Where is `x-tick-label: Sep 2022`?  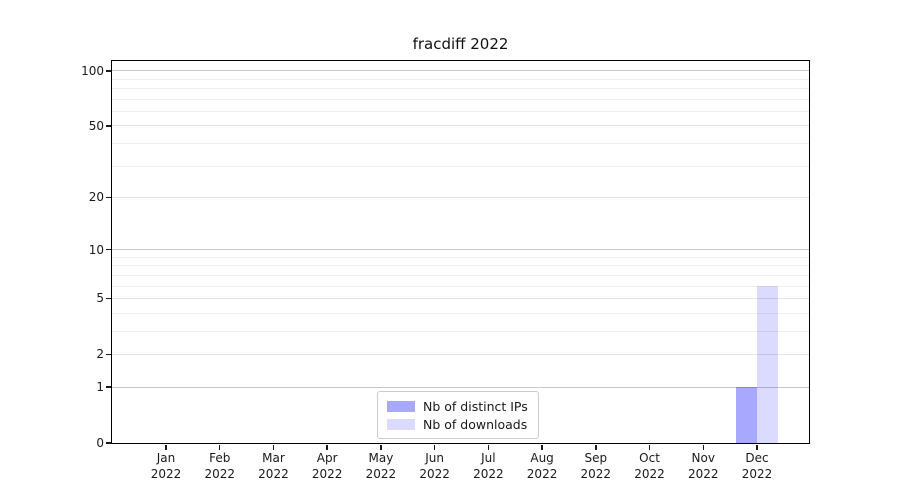
x-tick-label: Sep 2022 is located at coordinates (596, 466).